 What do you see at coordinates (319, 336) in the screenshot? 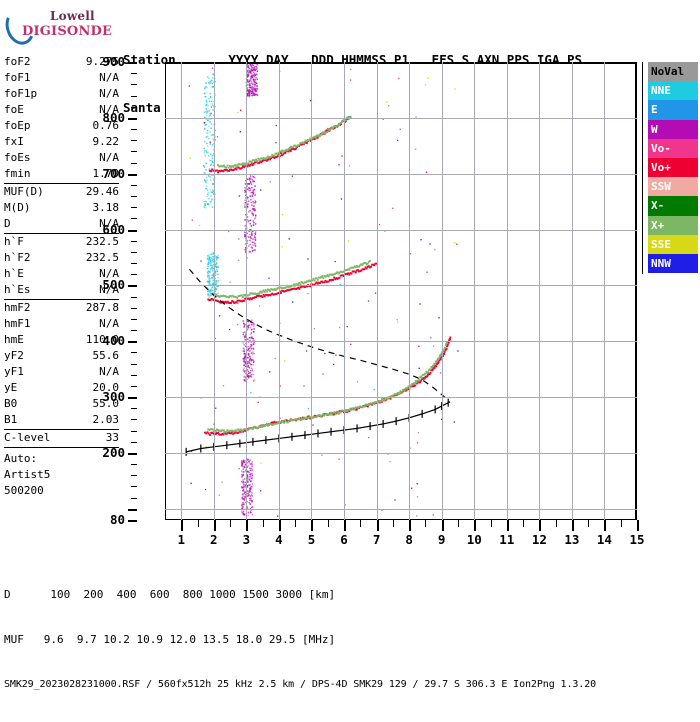
I see `trace-muf-dashed-curve` at bounding box center [319, 336].